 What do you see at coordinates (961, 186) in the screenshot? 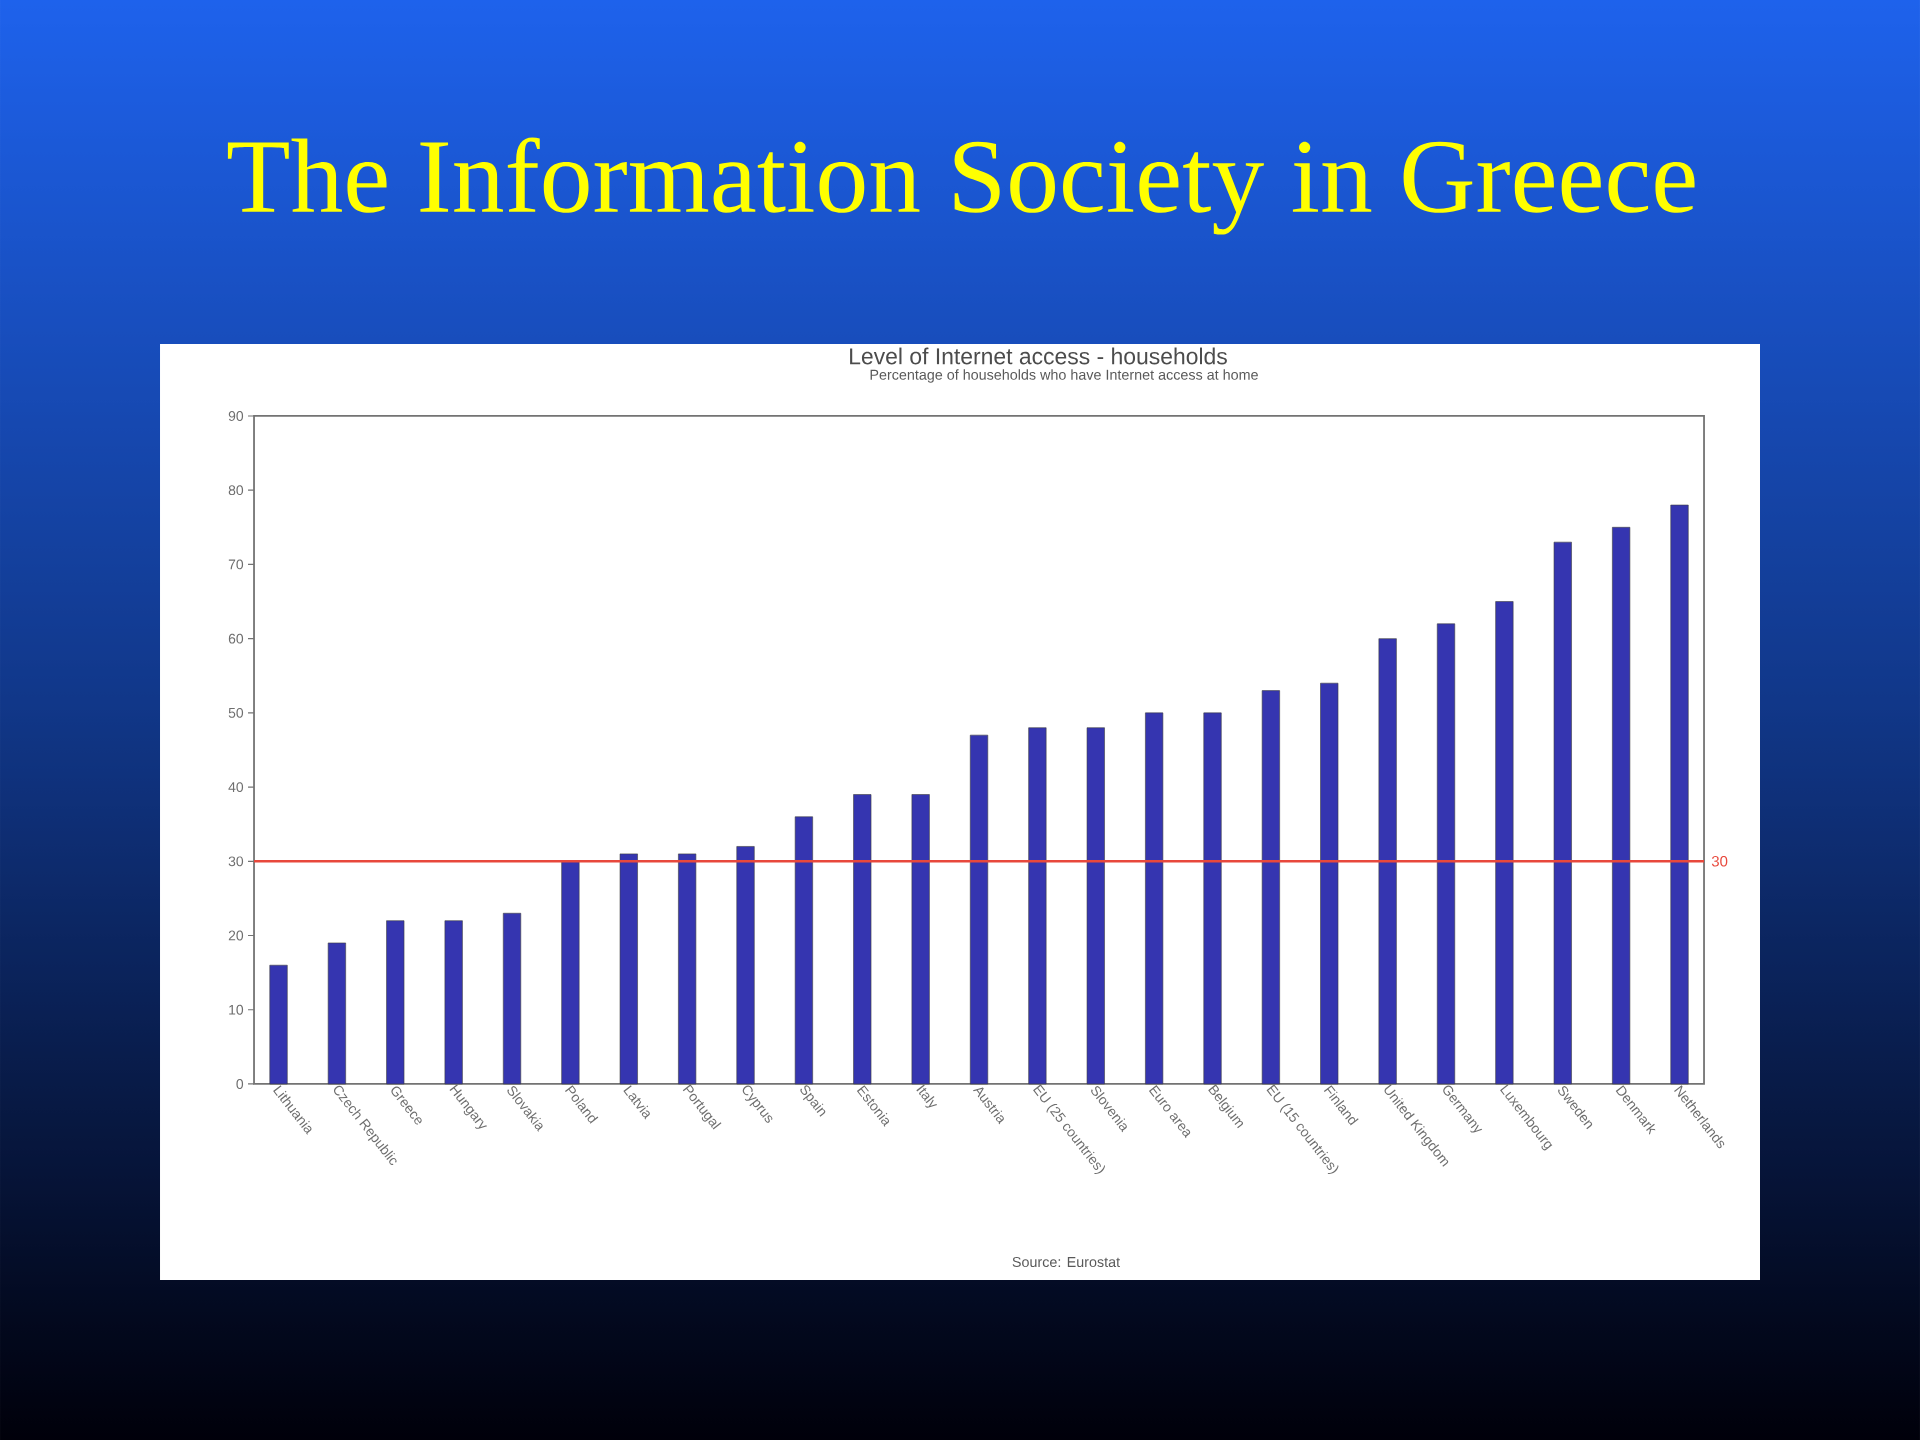
I see `chart-title: The Information Society in Greece` at bounding box center [961, 186].